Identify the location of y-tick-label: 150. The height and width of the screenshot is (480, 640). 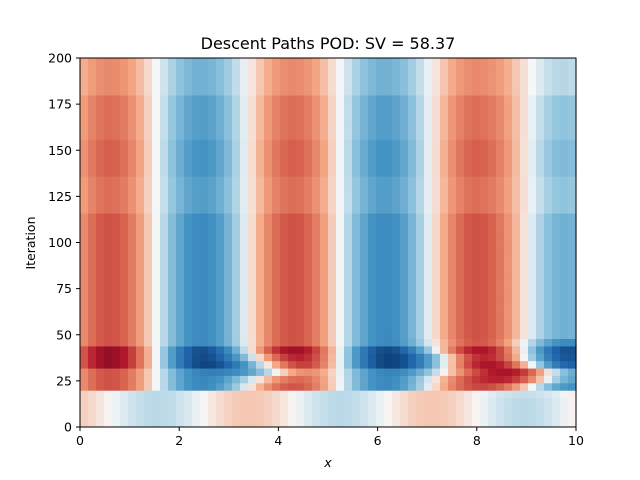
(60, 150).